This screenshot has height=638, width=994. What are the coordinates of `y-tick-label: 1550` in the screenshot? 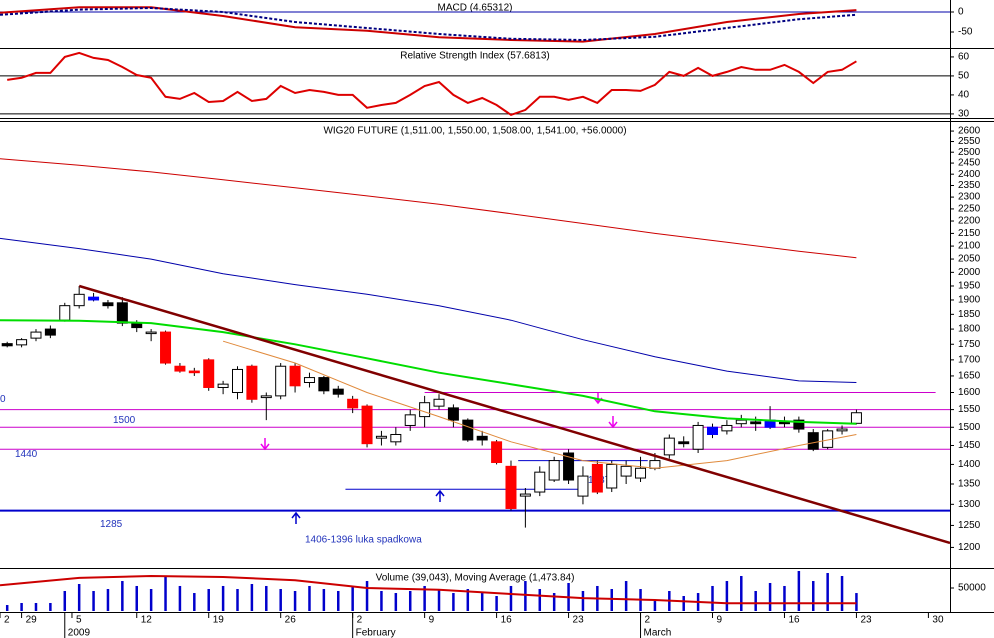 It's located at (969, 409).